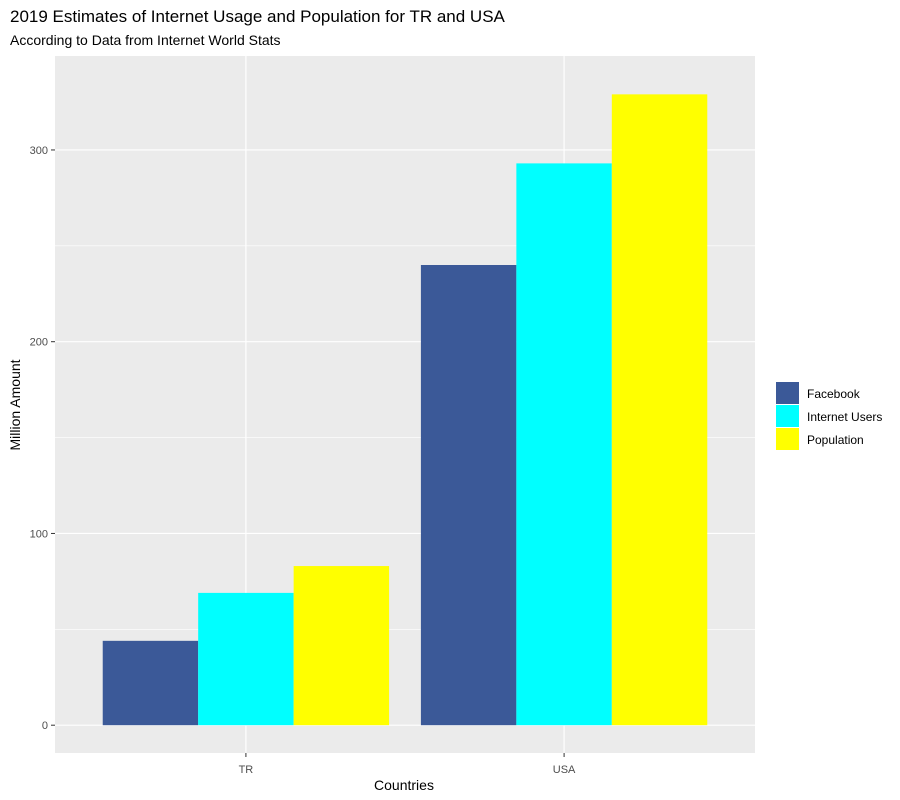 This screenshot has width=900, height=800. I want to click on legend: Facebook Internet Users Population, so click(829, 416).